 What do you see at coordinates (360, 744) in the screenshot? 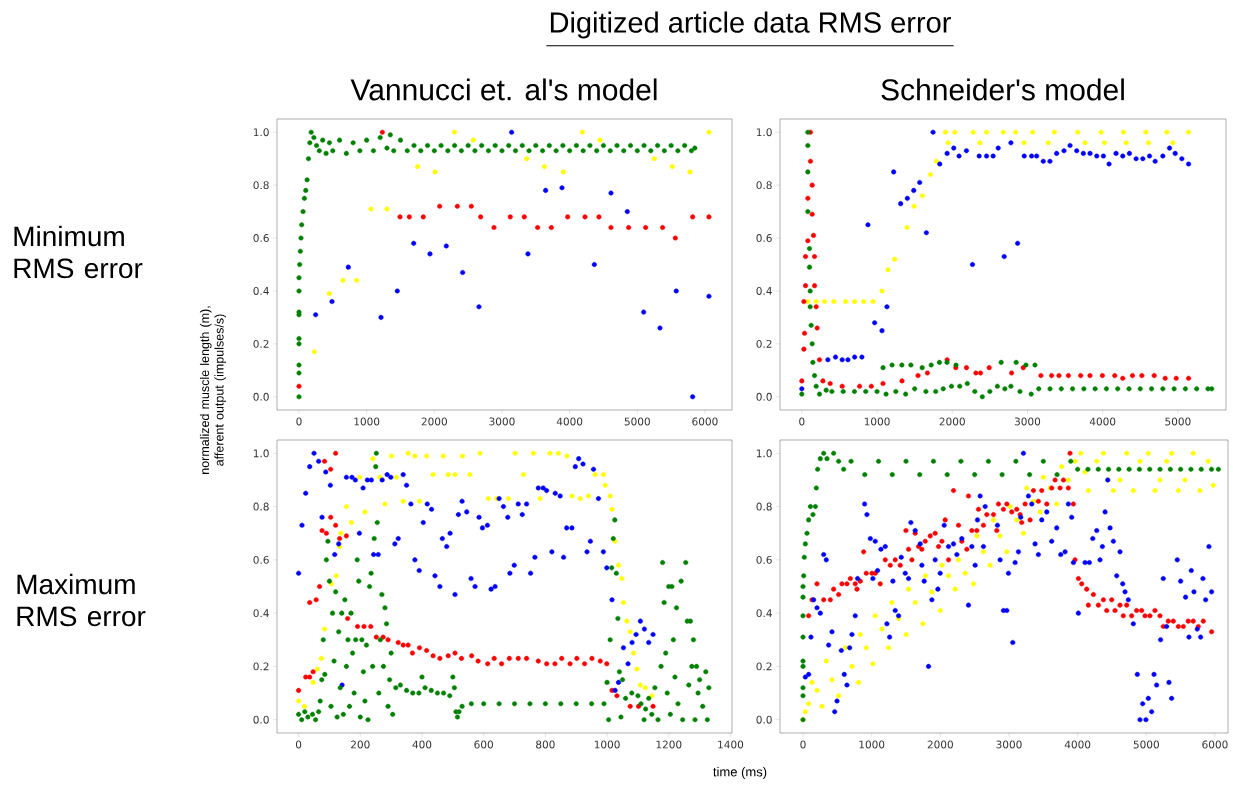
I see `x-tick-label: 200` at bounding box center [360, 744].